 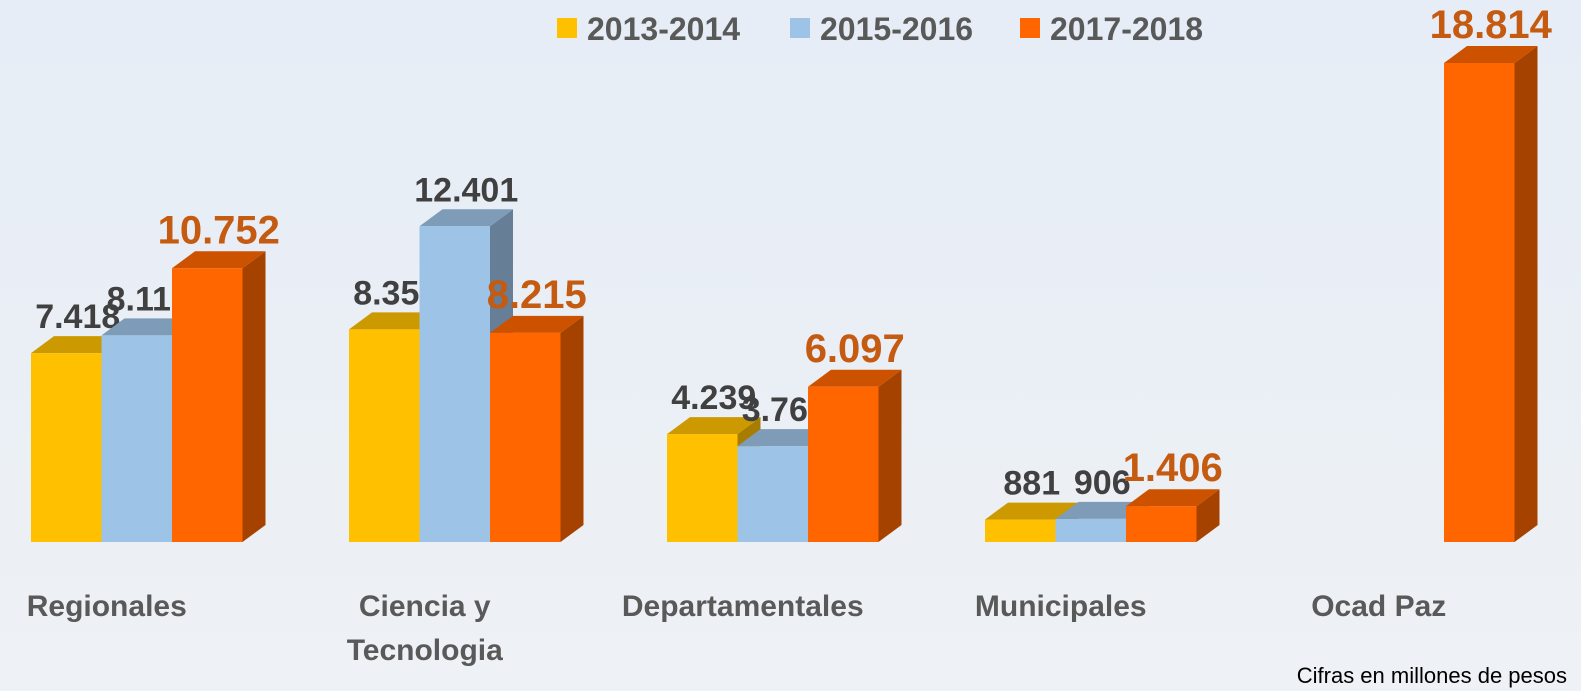 What do you see at coordinates (855, 349) in the screenshot?
I see `data-label: 6.097` at bounding box center [855, 349].